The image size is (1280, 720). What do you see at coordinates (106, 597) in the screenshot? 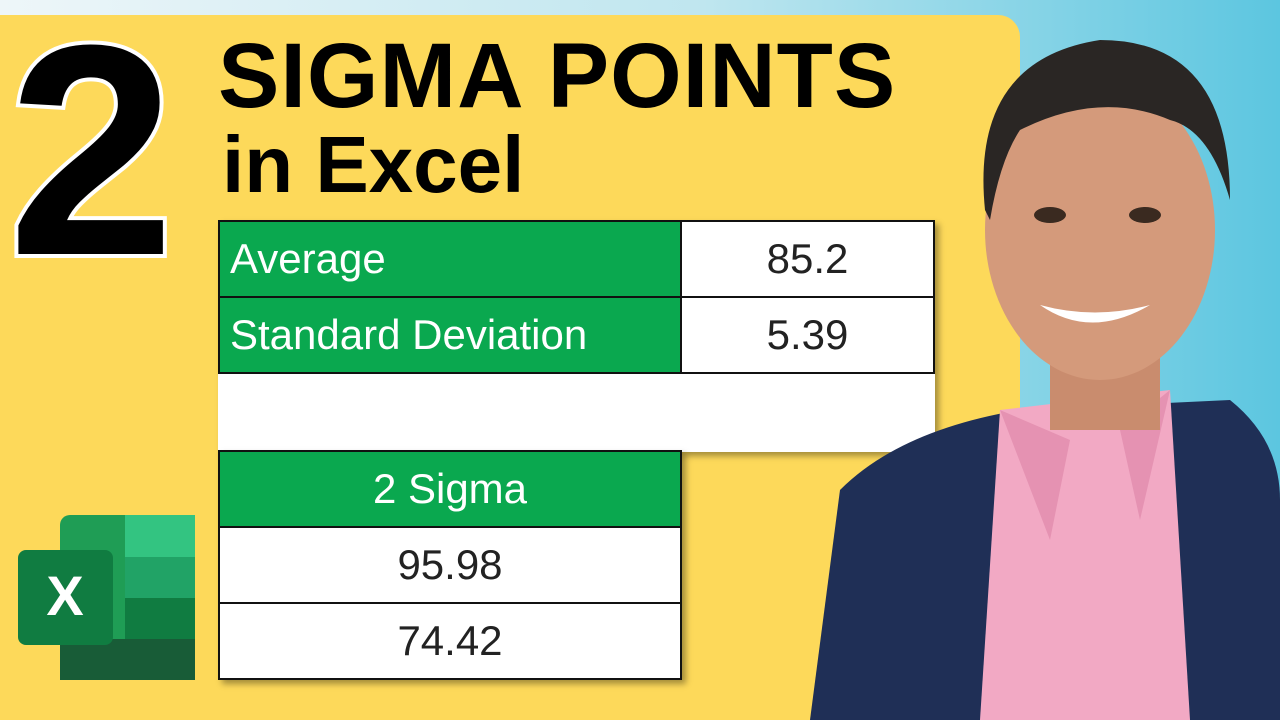
I see `excel-icon: X` at bounding box center [106, 597].